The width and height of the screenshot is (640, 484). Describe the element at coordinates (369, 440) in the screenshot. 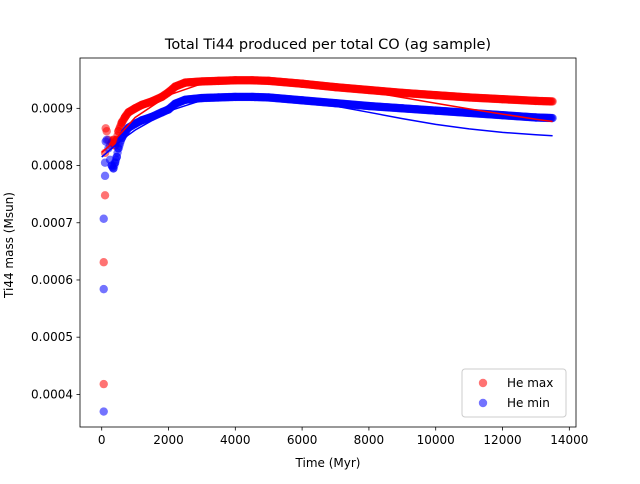

I see `x-tick-label: 8000` at that location.